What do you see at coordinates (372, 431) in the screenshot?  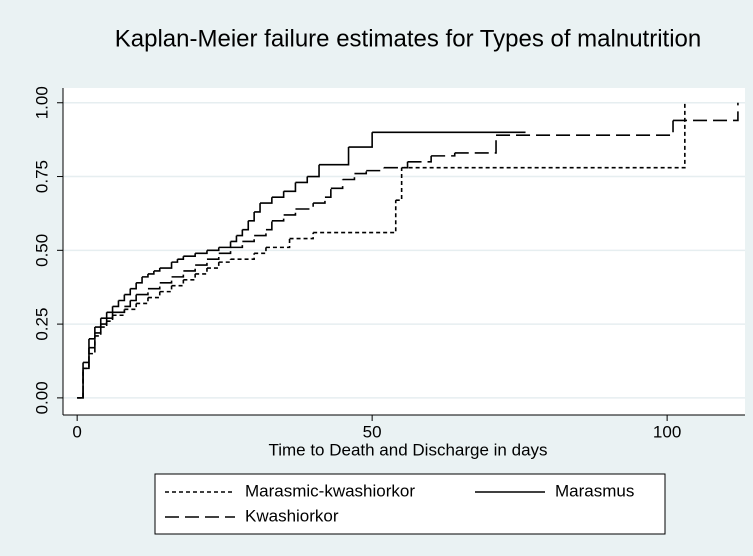 I see `x-tick-label: 50` at bounding box center [372, 431].